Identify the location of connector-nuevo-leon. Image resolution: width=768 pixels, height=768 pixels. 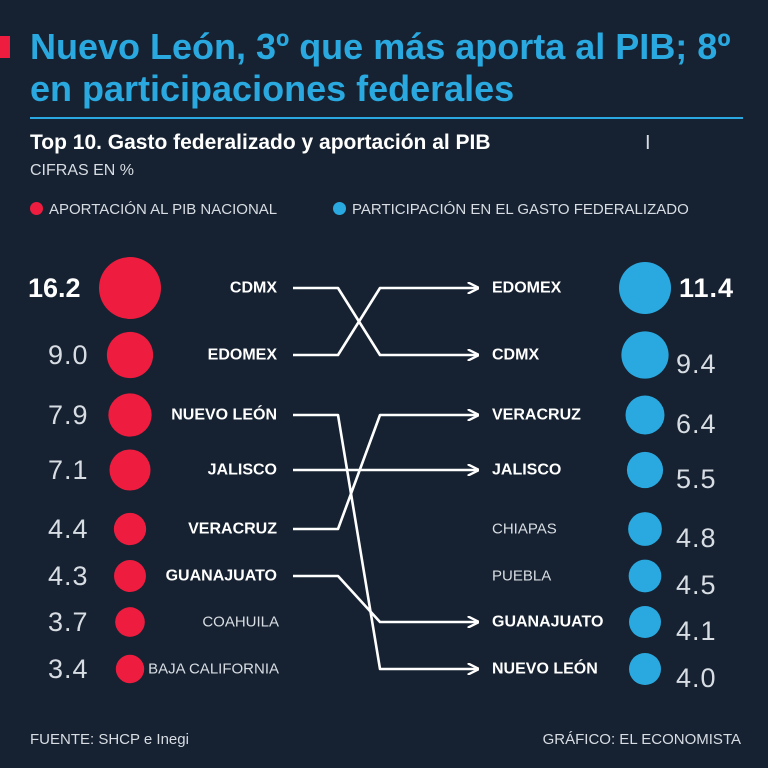
(385, 541).